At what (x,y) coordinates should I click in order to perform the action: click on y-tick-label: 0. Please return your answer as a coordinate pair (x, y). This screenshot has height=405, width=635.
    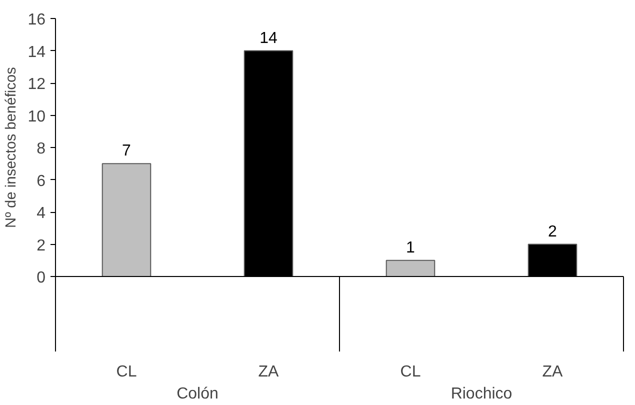
    Looking at the image, I should click on (41, 278).